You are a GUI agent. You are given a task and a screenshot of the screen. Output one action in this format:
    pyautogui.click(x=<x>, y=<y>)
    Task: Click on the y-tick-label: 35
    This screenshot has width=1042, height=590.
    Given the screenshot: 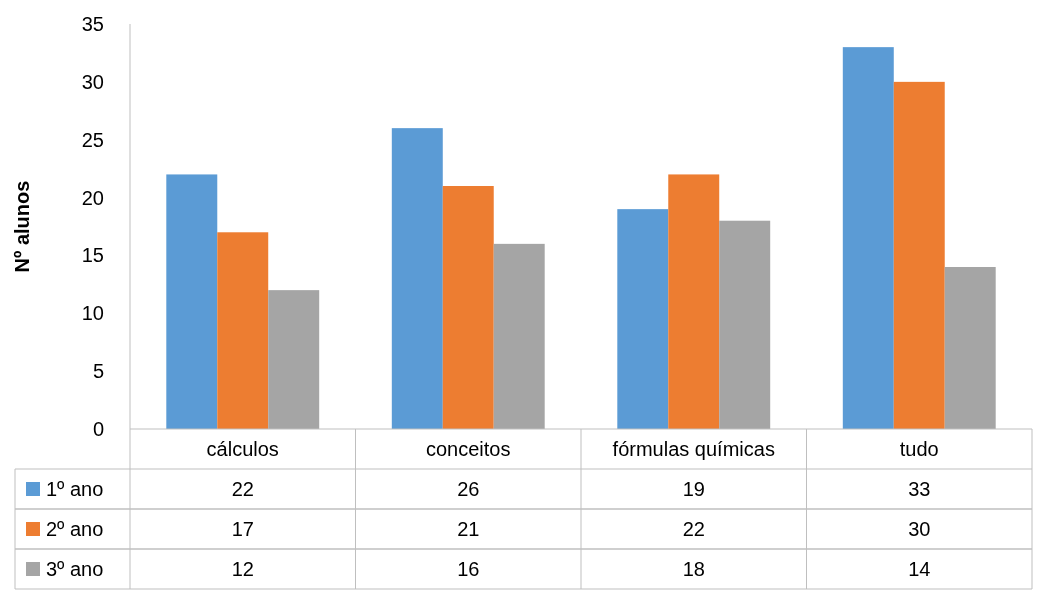 What is the action you would take?
    pyautogui.click(x=92, y=24)
    